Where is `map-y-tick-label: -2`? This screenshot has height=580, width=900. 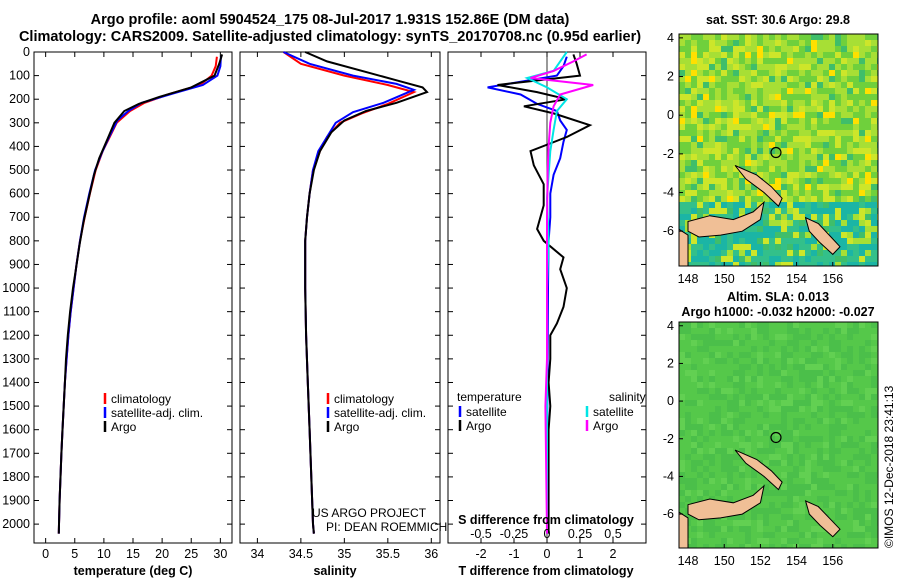
map-y-tick-label: -2 is located at coordinates (668, 439).